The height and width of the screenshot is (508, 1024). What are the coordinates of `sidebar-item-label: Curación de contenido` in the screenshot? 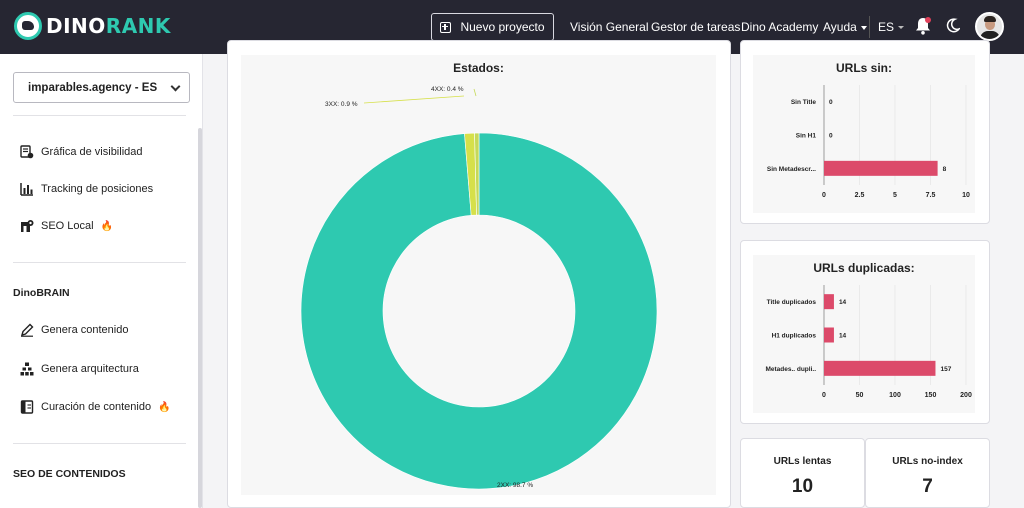 It's located at (96, 407).